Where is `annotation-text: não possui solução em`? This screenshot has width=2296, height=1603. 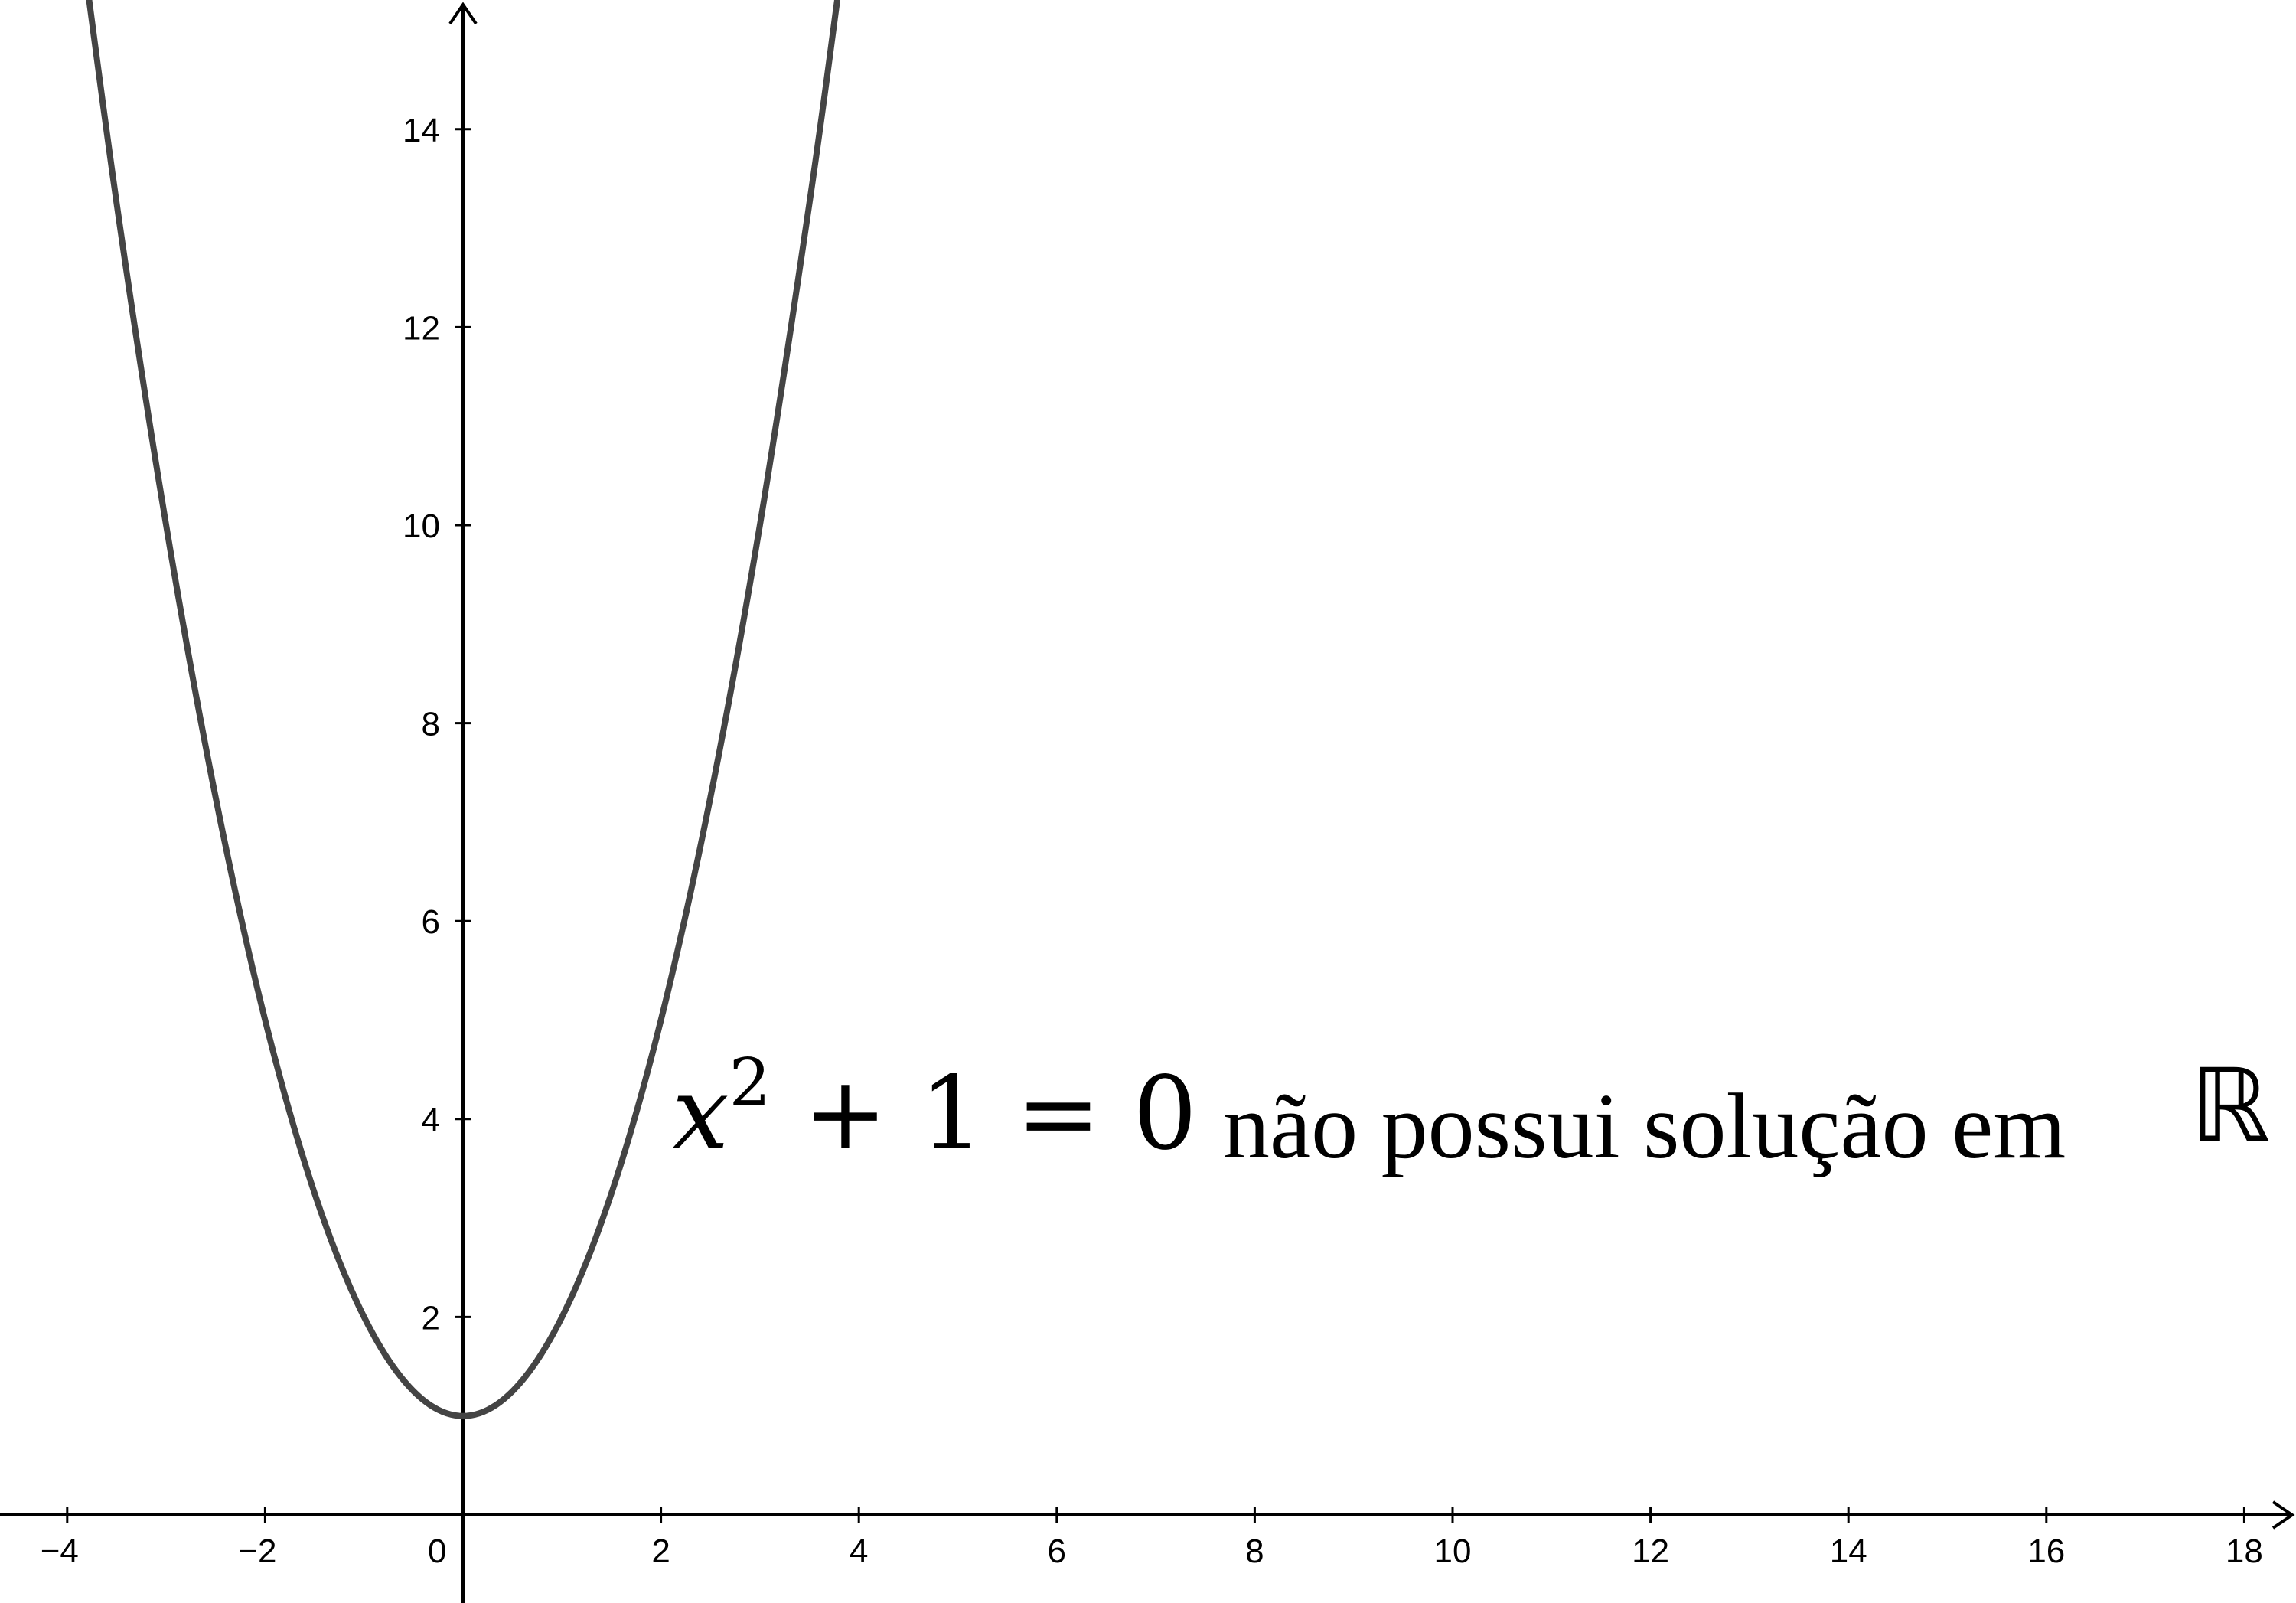 annotation-text: não possui solução em is located at coordinates (1644, 1126).